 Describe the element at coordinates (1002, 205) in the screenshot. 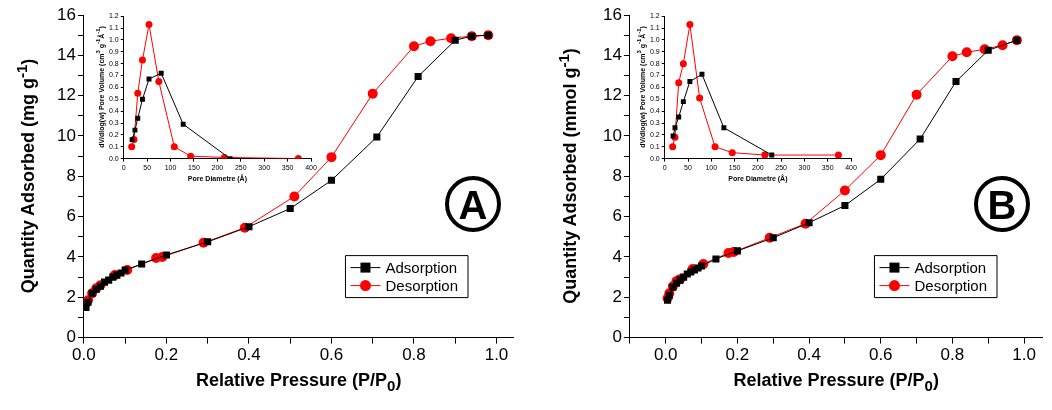

I see `annotation: B` at that location.